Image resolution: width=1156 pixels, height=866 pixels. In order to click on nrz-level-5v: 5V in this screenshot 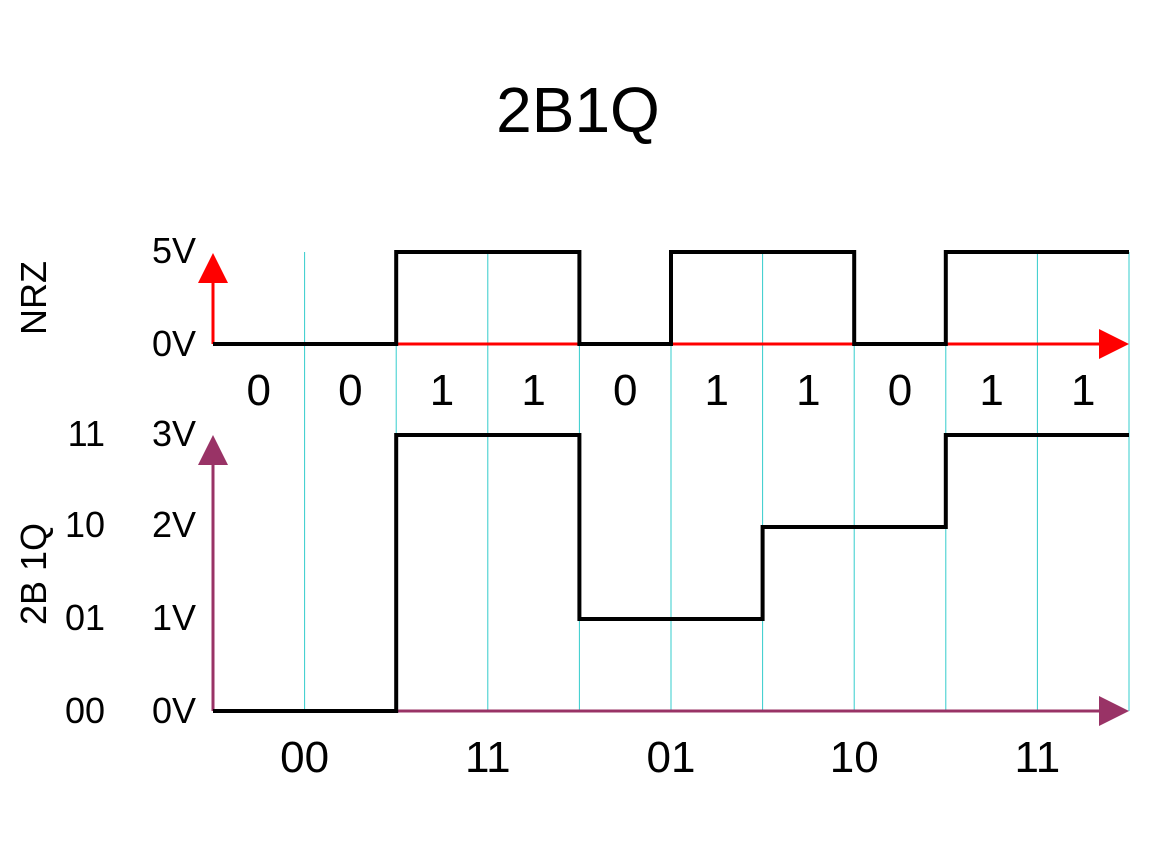, I will do `click(174, 250)`.